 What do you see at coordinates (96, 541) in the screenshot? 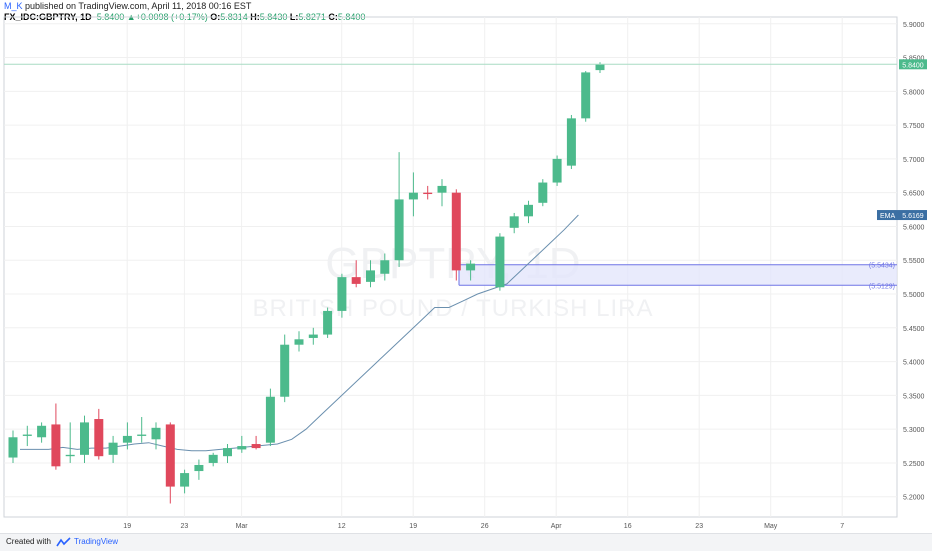
I see `tradingview-brand-link: TradingView` at bounding box center [96, 541].